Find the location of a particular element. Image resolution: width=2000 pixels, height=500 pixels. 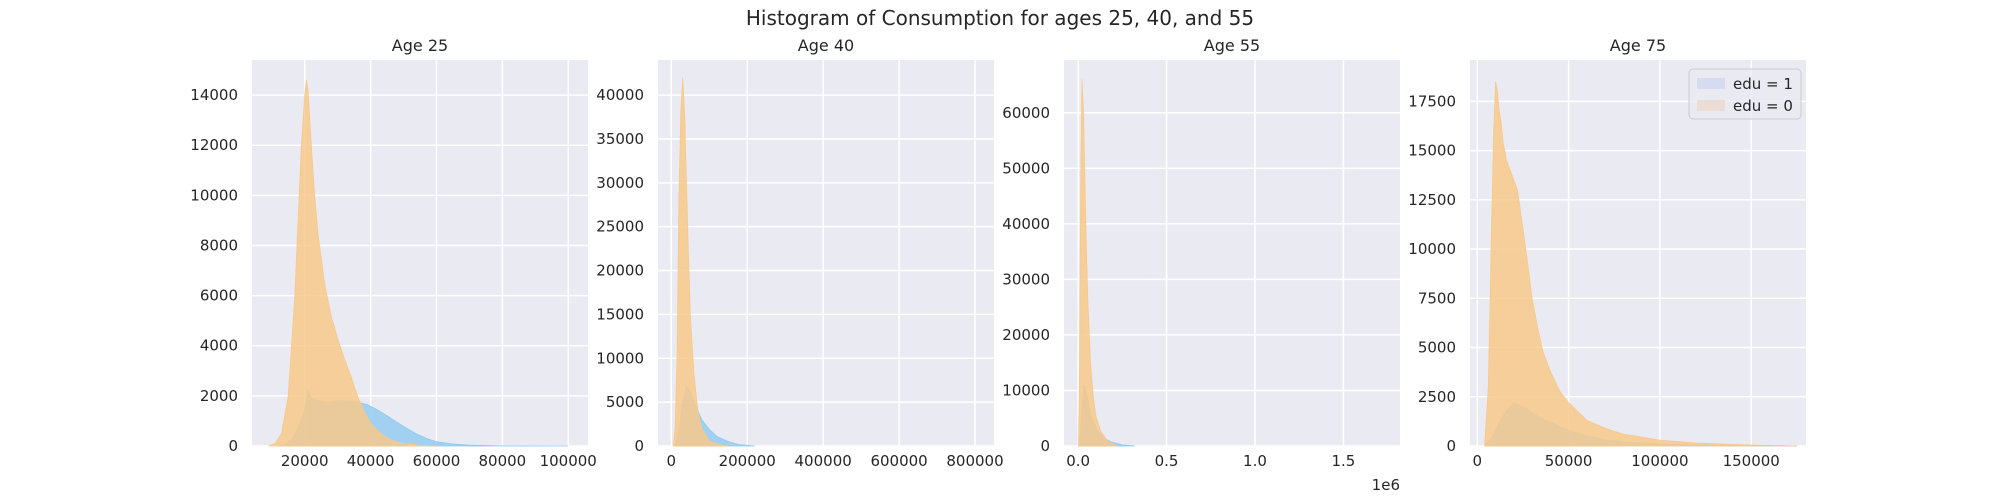

x-tick-label: 800000 is located at coordinates (974, 461).